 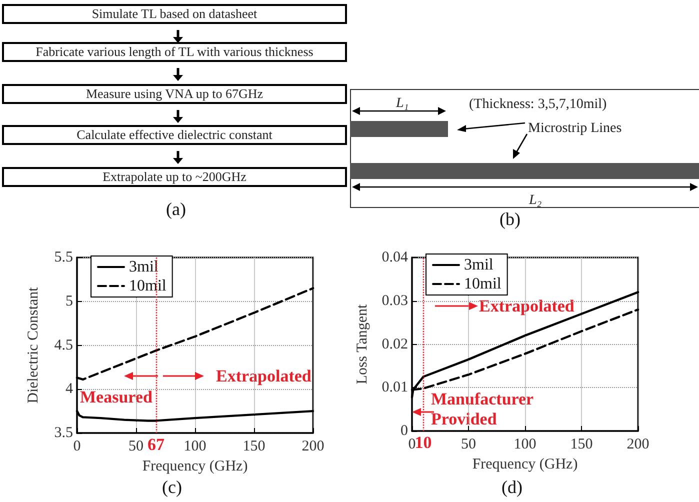 What do you see at coordinates (404, 431) in the screenshot?
I see `y-tick-label: 0` at bounding box center [404, 431].